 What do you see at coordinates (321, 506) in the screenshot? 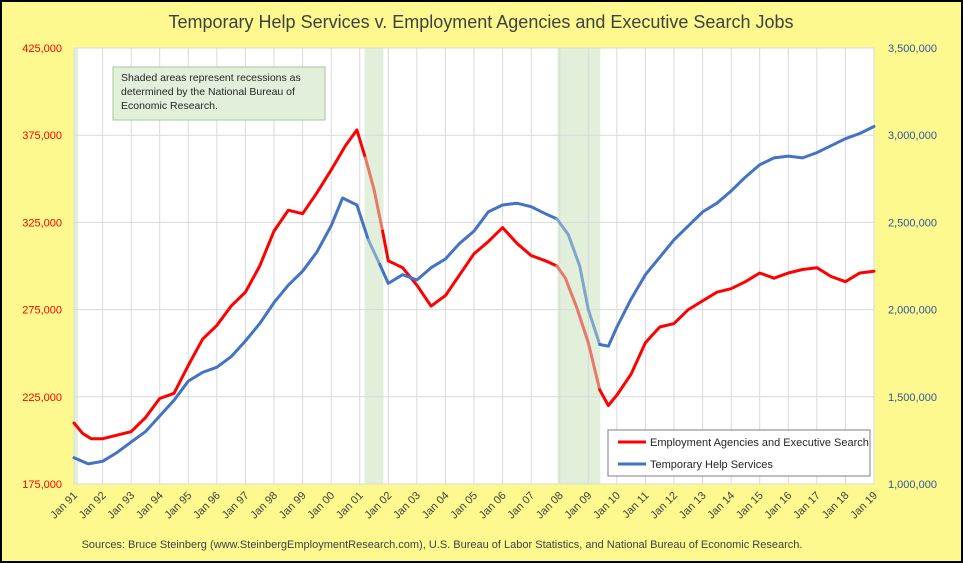
I see `x-tick-label: Jan 00` at bounding box center [321, 506].